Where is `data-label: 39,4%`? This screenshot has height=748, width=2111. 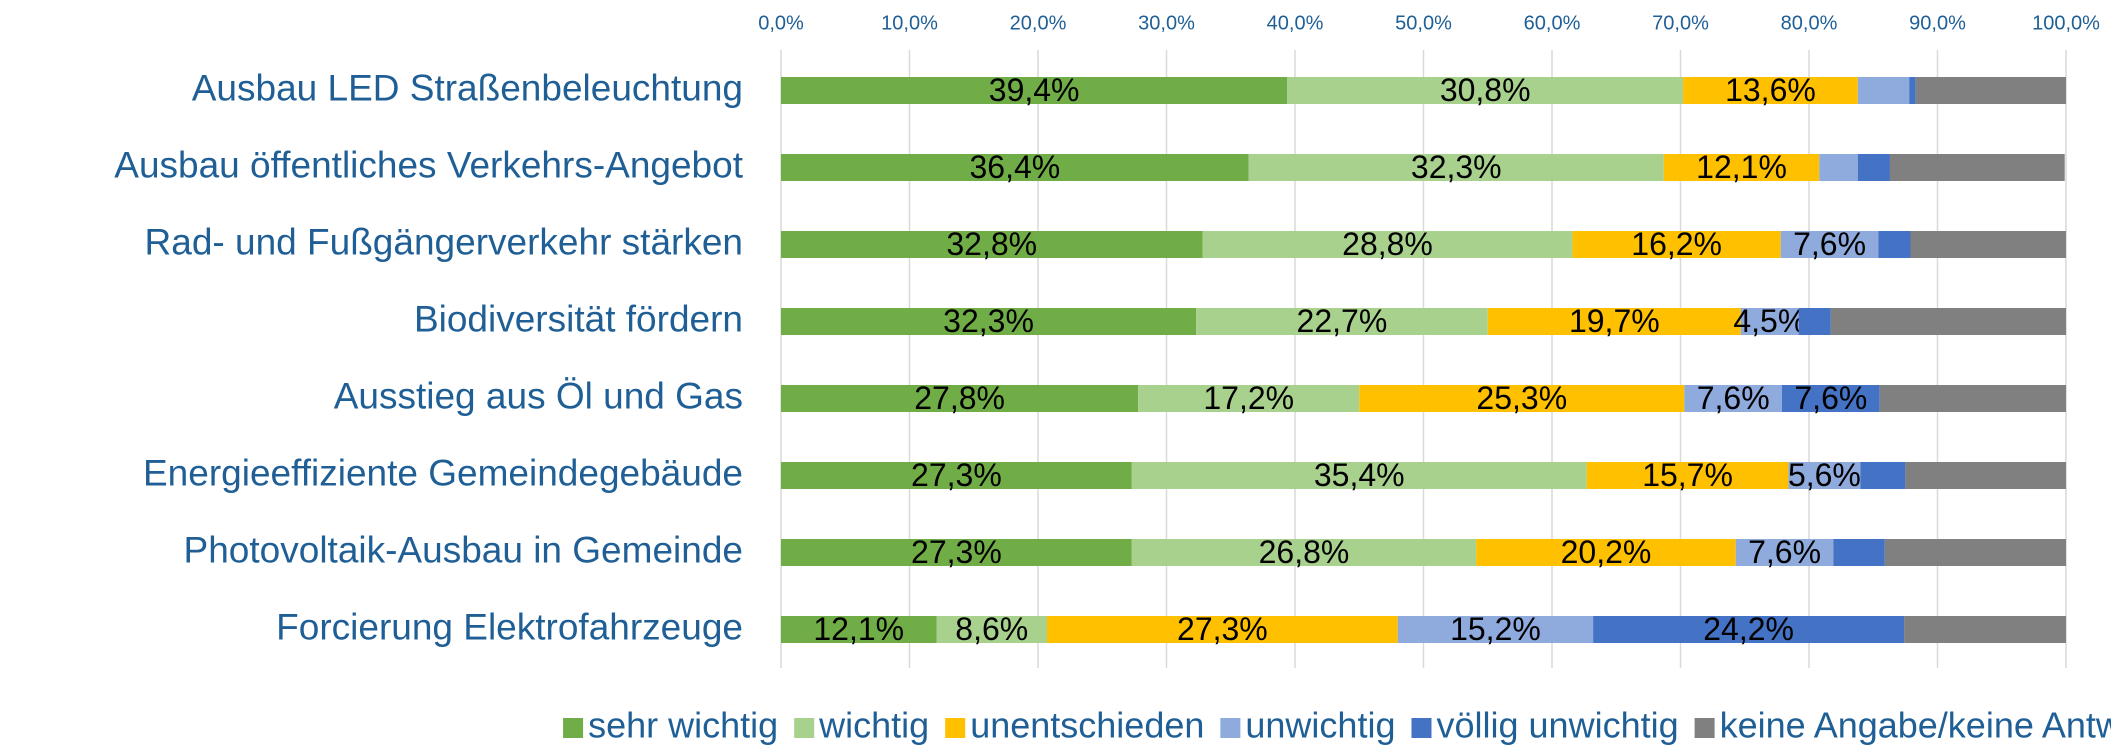 data-label: 39,4% is located at coordinates (1034, 90).